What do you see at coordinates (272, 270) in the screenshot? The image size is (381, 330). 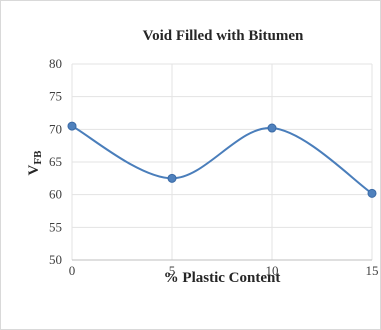 I see `x-tick-label: 10` at bounding box center [272, 270].